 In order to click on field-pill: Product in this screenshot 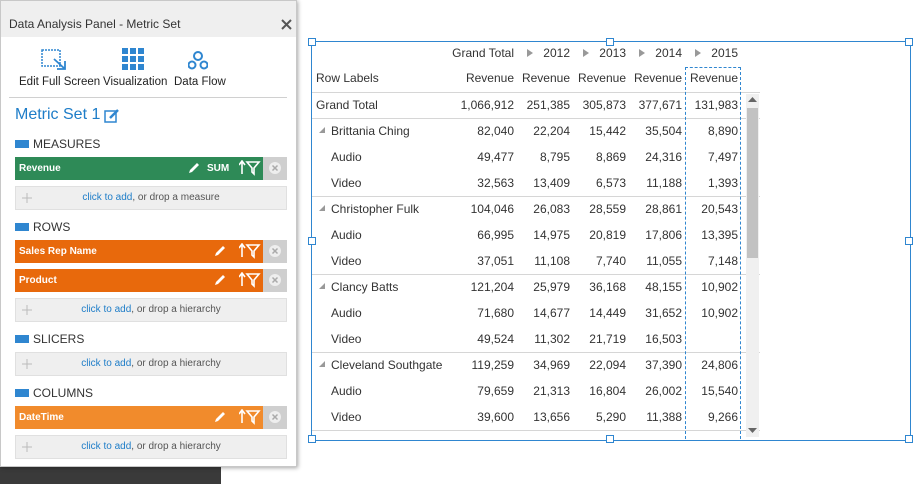, I will do `click(139, 280)`.